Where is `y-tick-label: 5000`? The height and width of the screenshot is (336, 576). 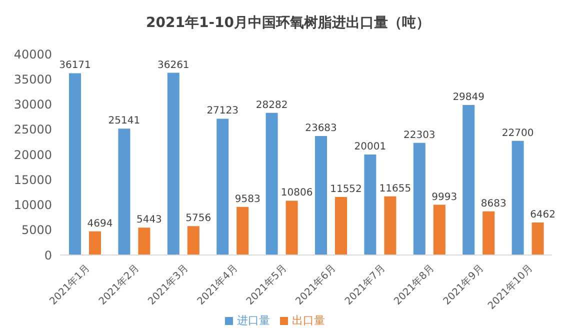 y-tick-label: 5000 is located at coordinates (36, 230).